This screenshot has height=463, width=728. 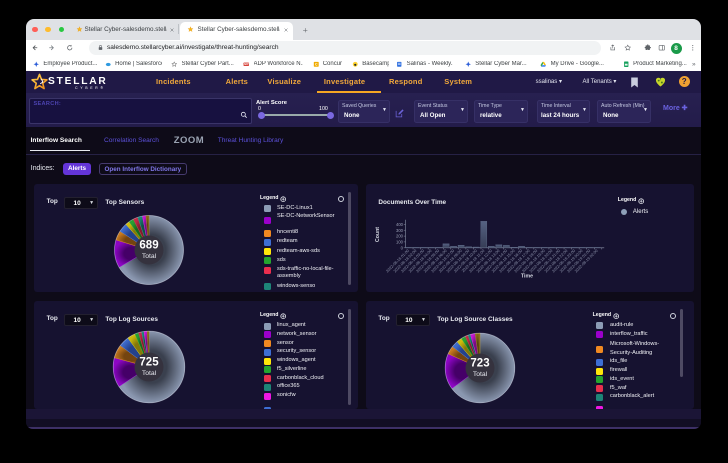 I want to click on svg-text: Count, so click(x=378, y=234).